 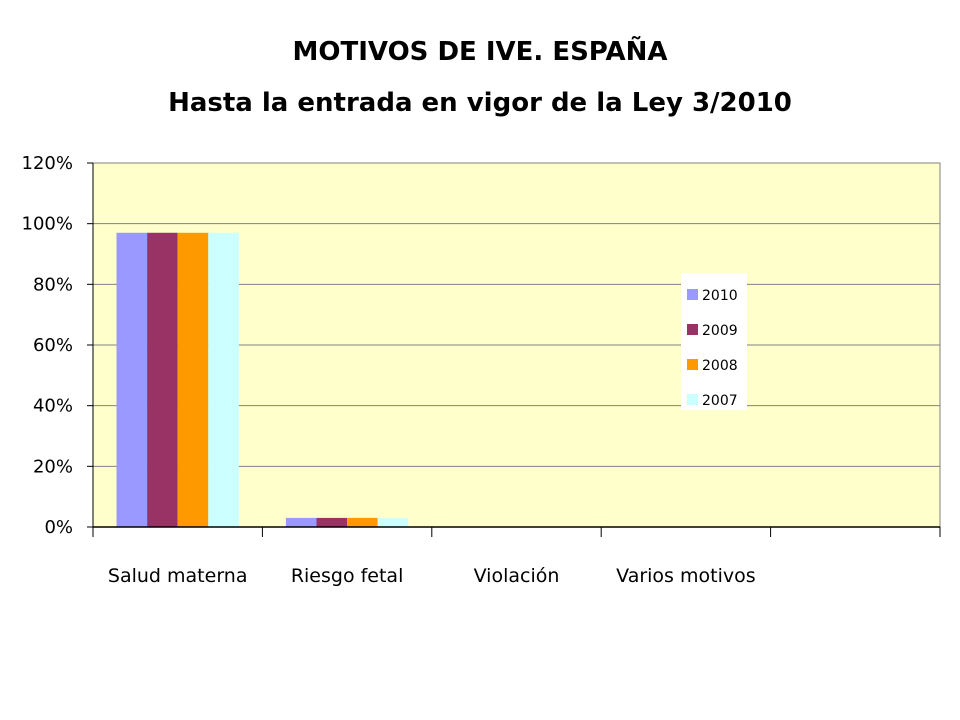 I want to click on legend-swatch-2009, so click(x=692, y=329).